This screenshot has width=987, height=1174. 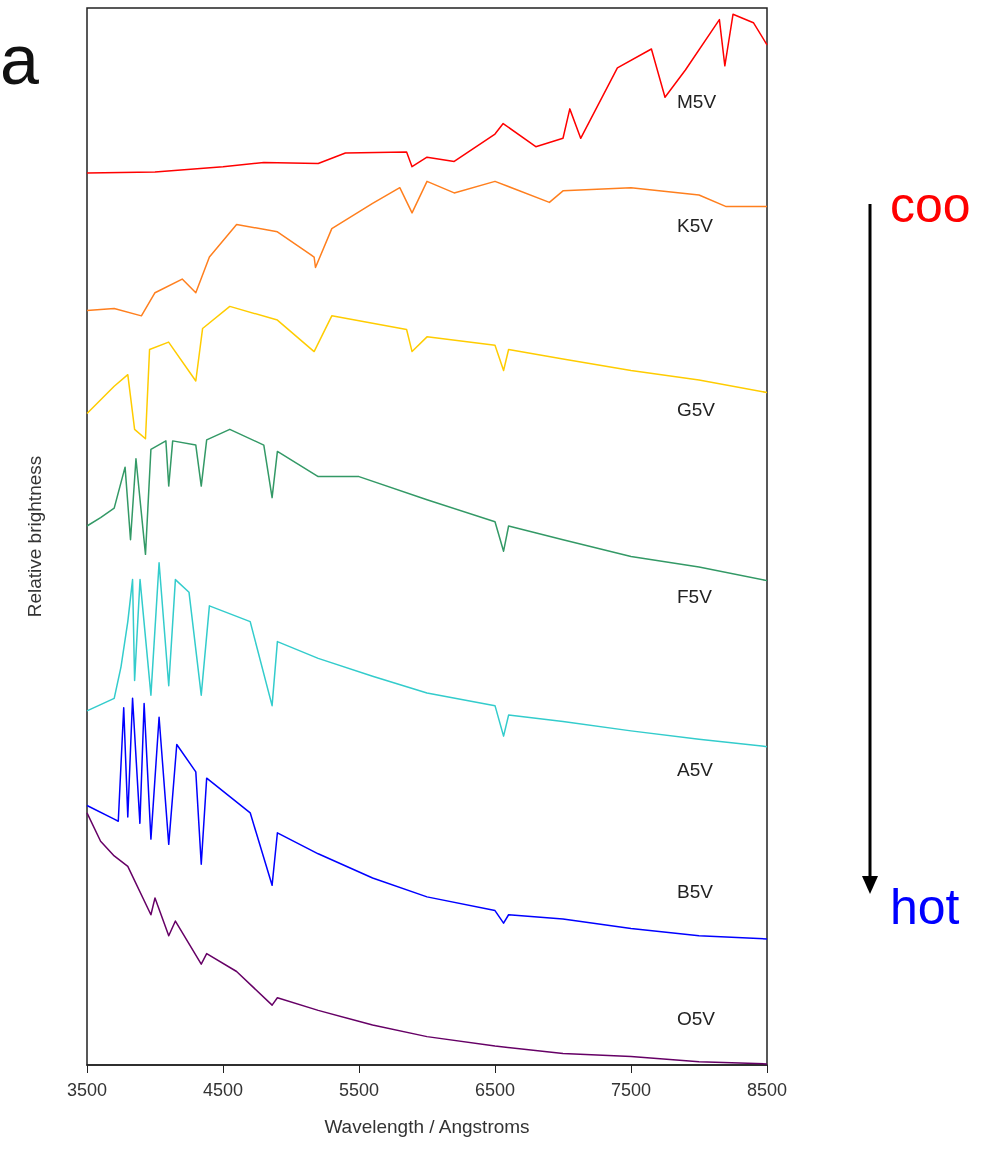 What do you see at coordinates (631, 1090) in the screenshot?
I see `x-tick-label: 7500` at bounding box center [631, 1090].